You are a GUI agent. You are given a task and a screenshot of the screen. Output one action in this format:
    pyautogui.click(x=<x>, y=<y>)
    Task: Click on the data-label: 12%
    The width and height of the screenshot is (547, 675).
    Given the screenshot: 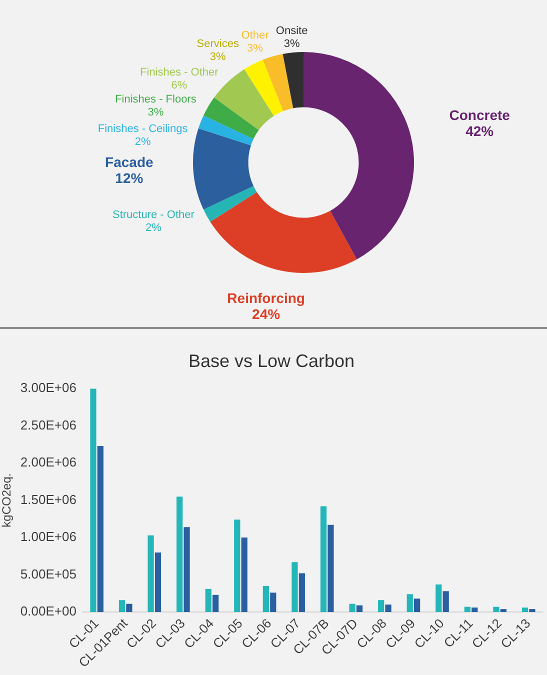 What is the action you would take?
    pyautogui.click(x=129, y=178)
    